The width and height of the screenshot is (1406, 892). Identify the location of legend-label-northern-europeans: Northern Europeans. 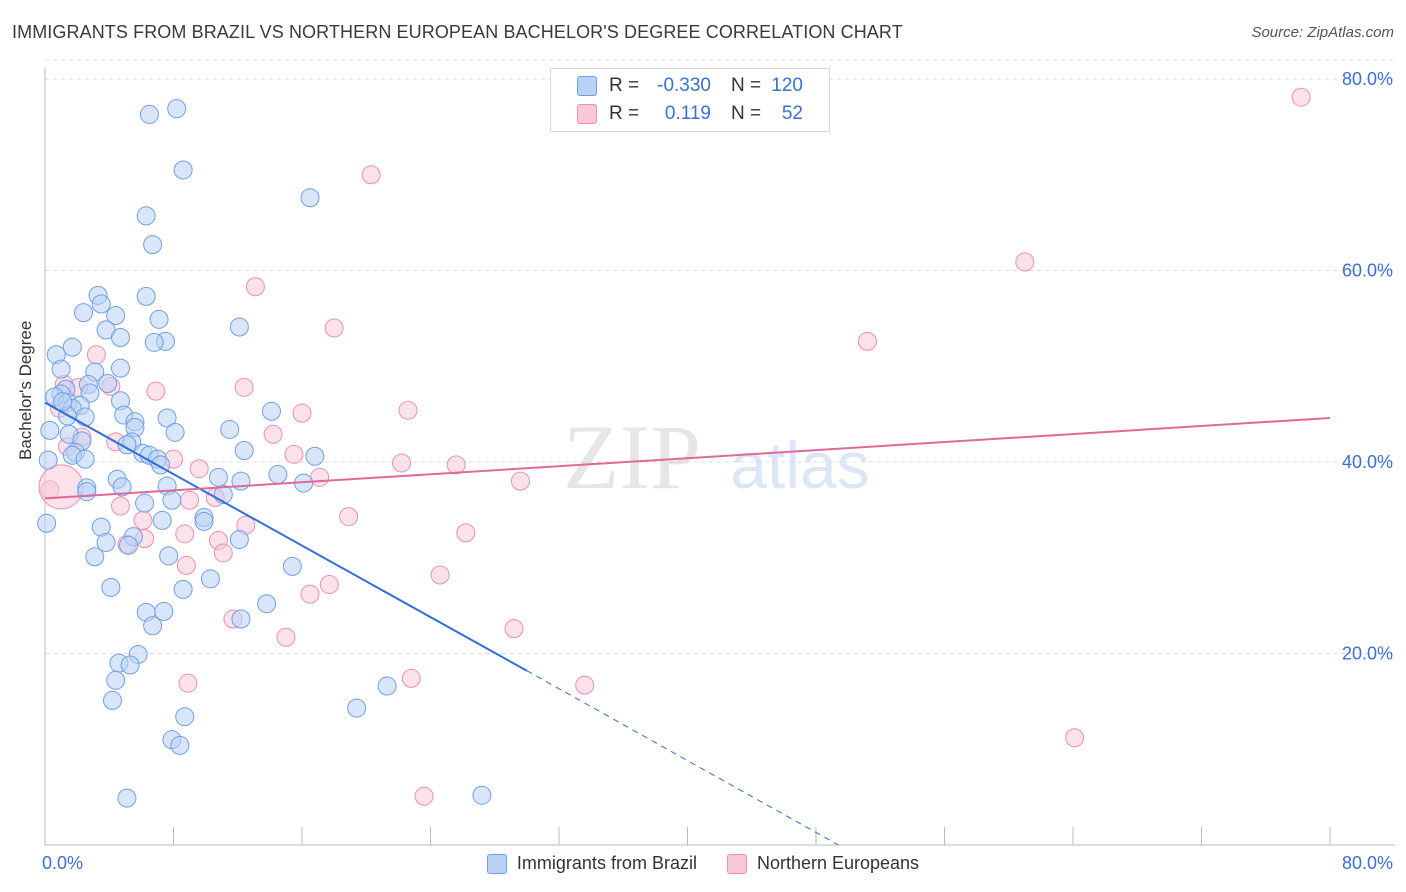
(838, 863).